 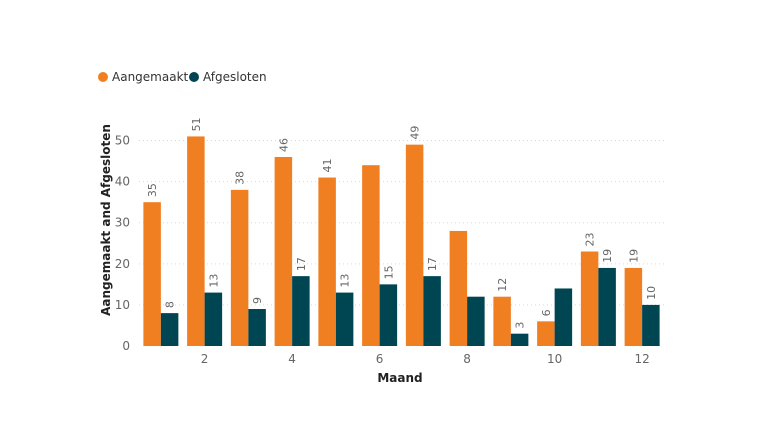 What do you see at coordinates (126, 346) in the screenshot?
I see `y-tick-label: 0` at bounding box center [126, 346].